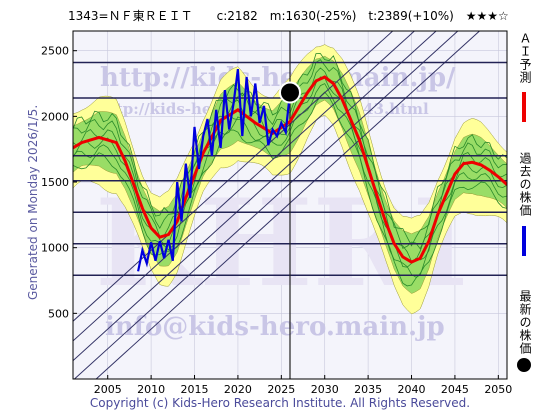 This screenshot has height=420, width=560. What do you see at coordinates (281, 389) in the screenshot?
I see `x-tick-label: 2025` at bounding box center [281, 389].